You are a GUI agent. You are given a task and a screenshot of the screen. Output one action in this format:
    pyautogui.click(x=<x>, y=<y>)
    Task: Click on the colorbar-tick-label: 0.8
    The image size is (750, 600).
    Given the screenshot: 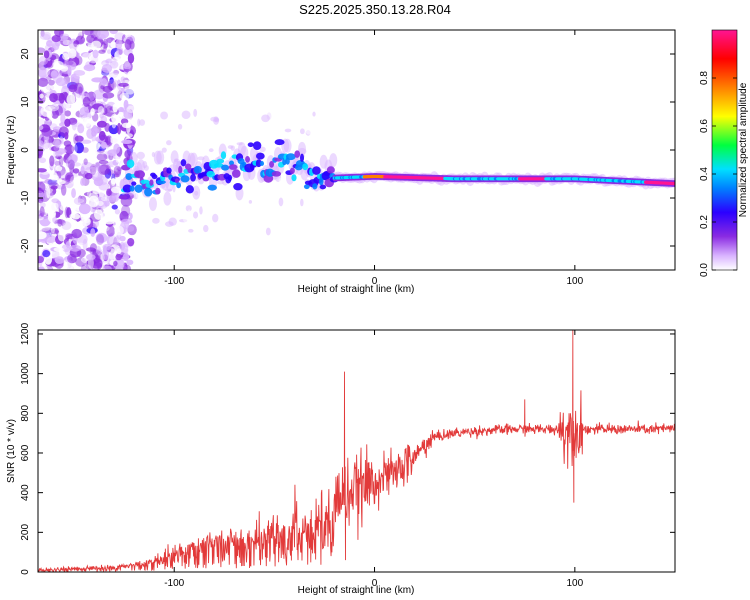 What is the action you would take?
    pyautogui.click(x=704, y=78)
    